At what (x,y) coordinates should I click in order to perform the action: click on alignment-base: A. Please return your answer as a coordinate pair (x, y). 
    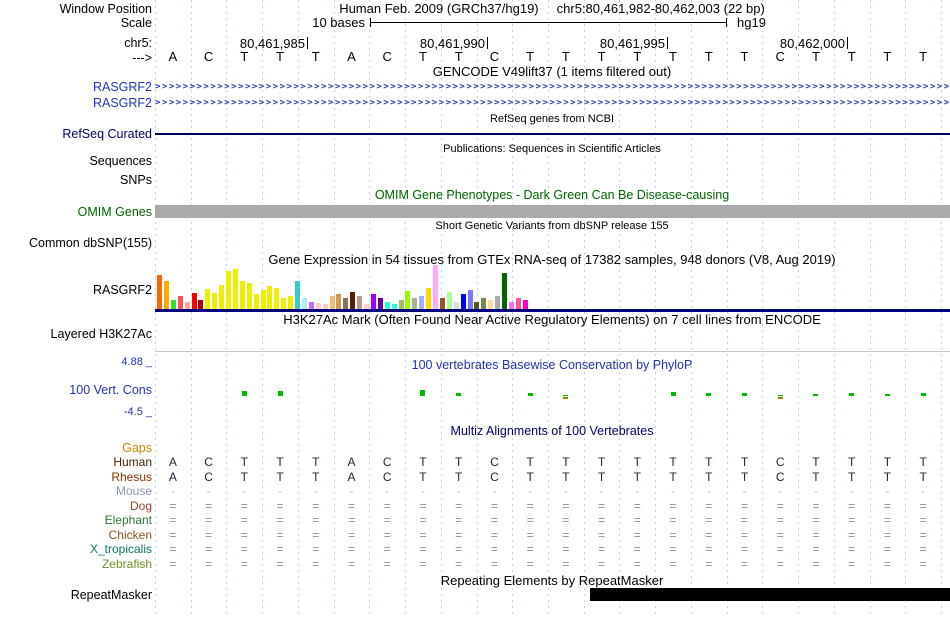
    Looking at the image, I should click on (172, 462).